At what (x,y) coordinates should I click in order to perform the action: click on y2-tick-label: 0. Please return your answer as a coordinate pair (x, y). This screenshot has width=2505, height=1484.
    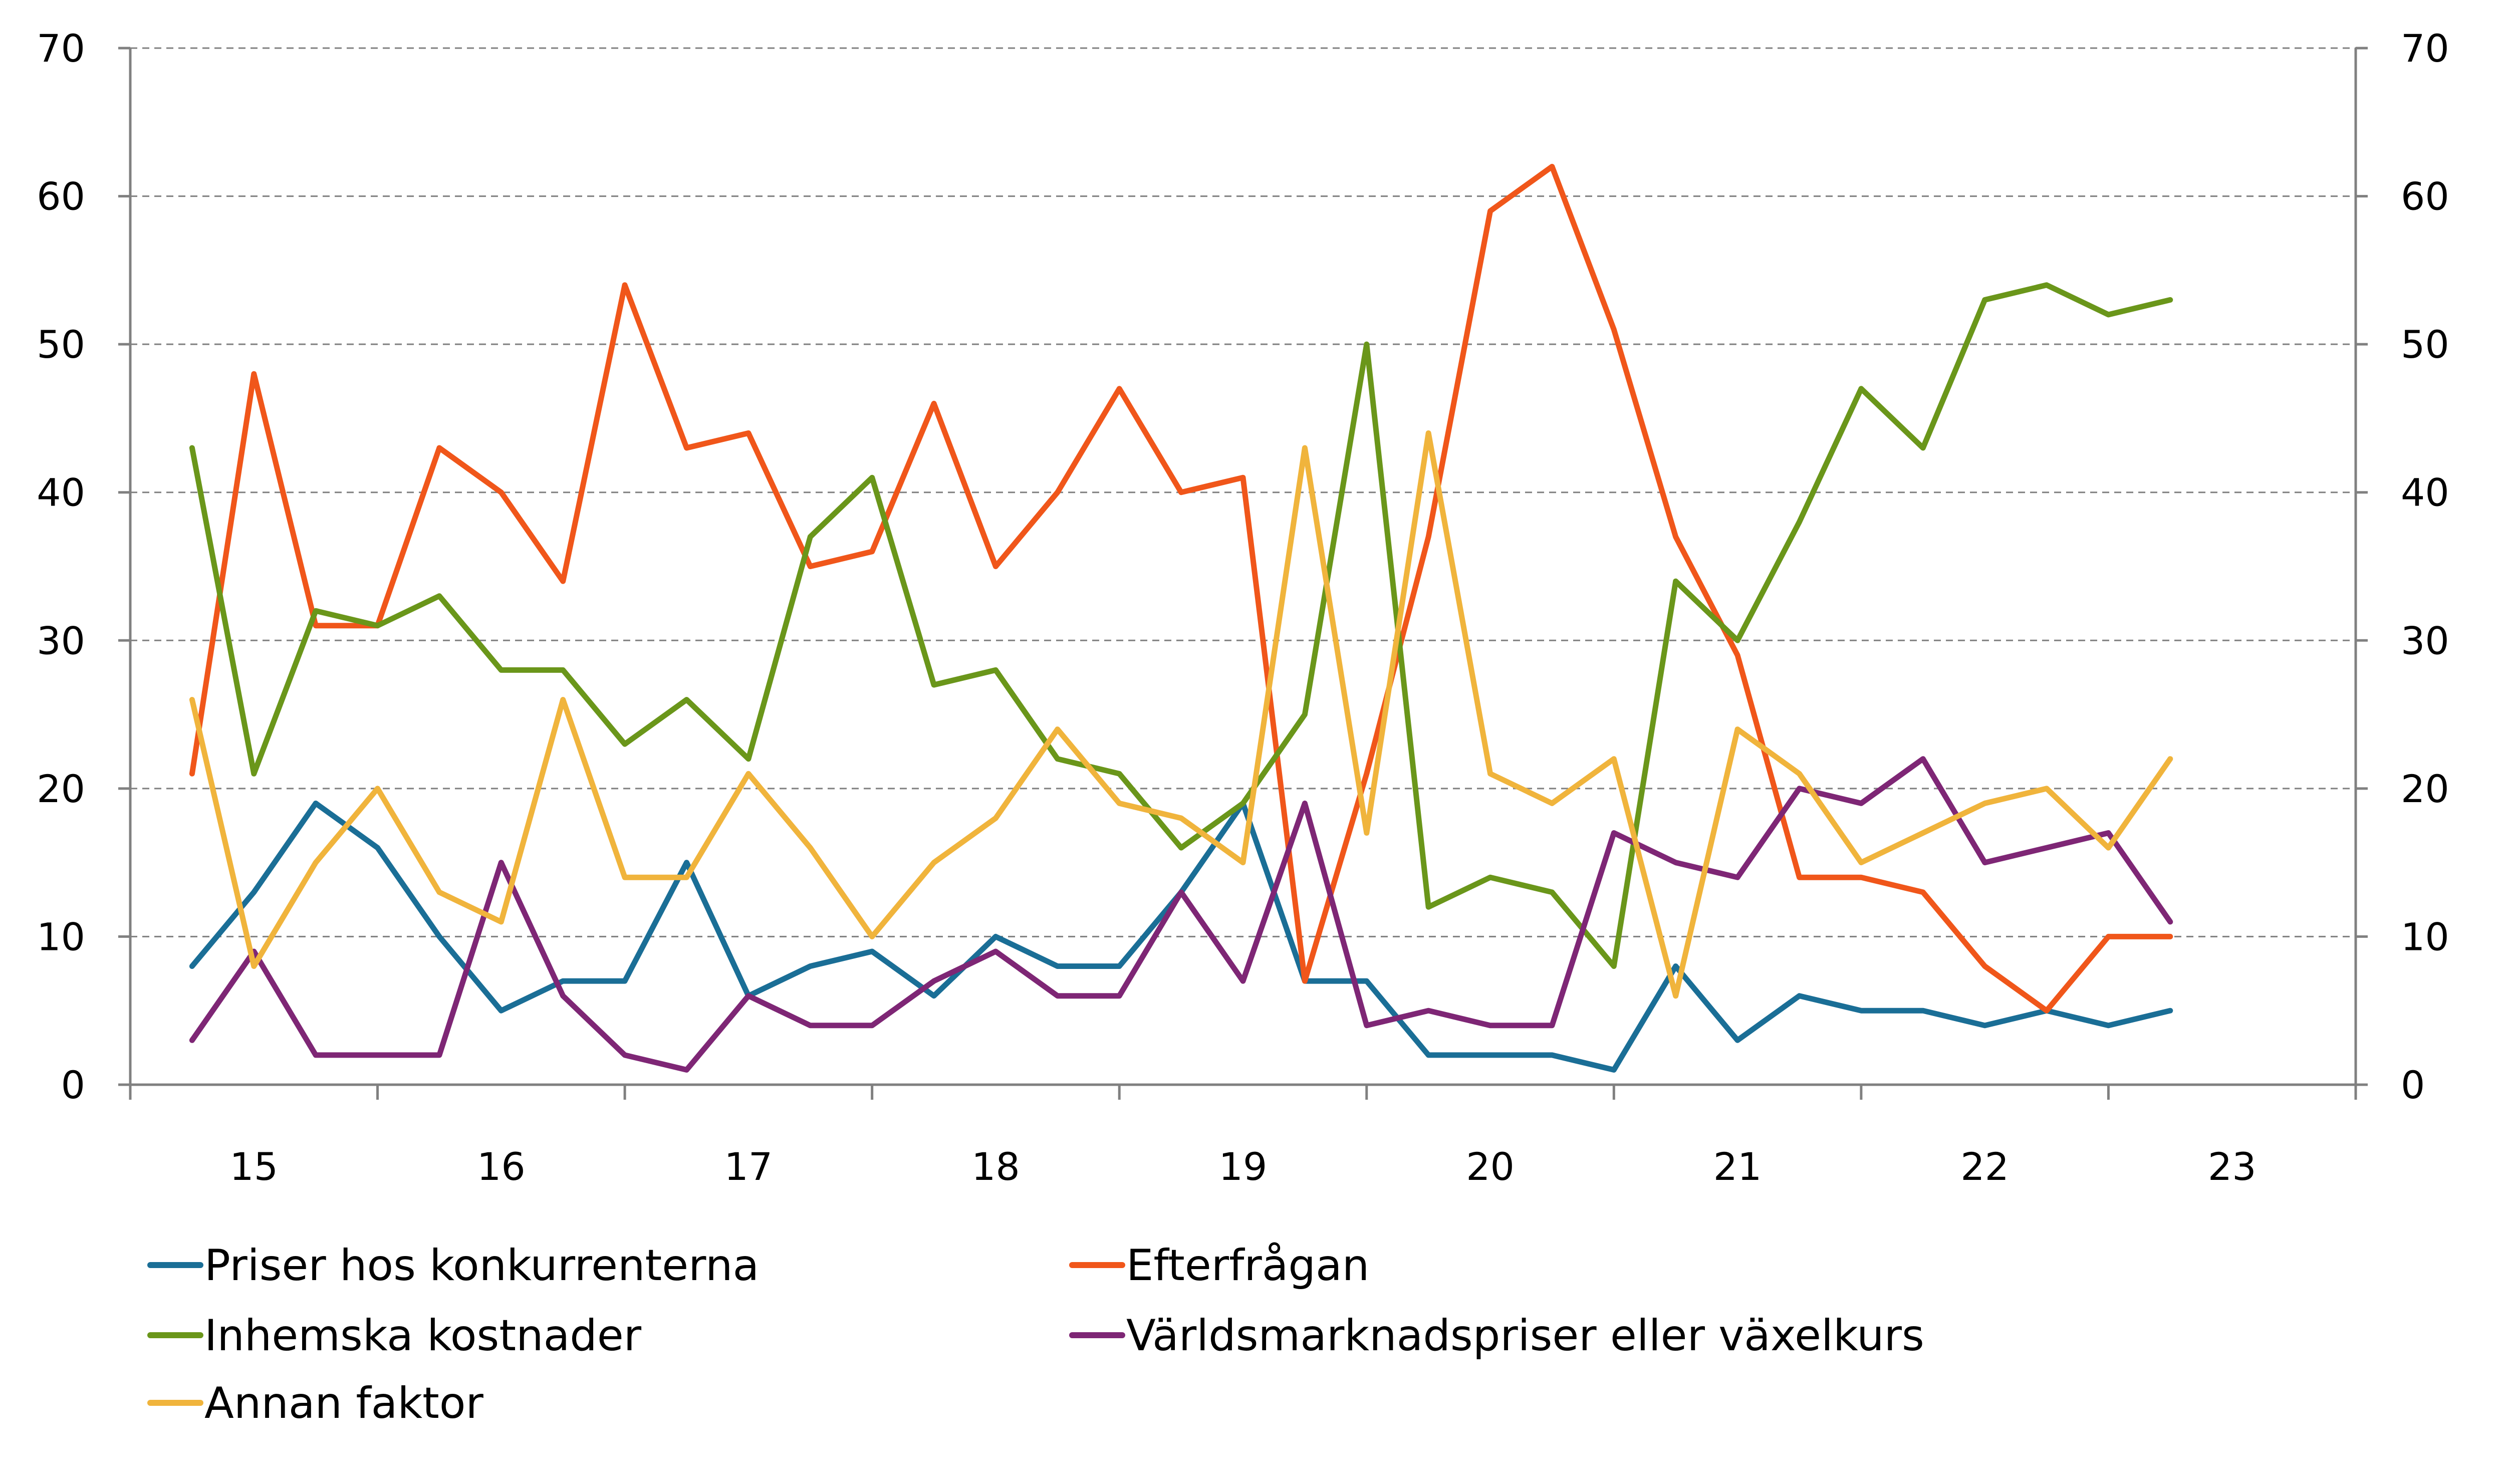
    Looking at the image, I should click on (2413, 1085).